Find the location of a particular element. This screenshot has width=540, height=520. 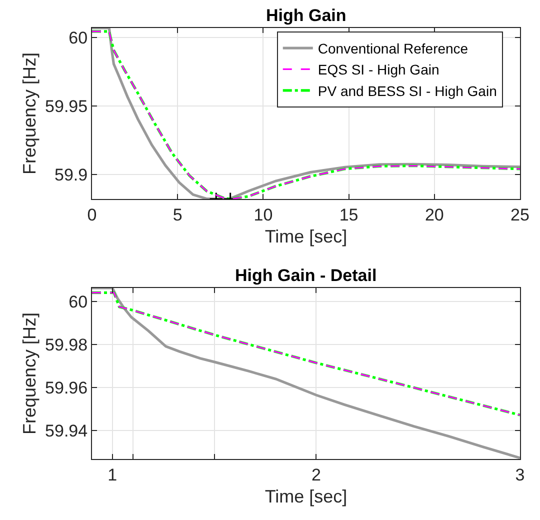

x-tick-label: 2 is located at coordinates (316, 474).